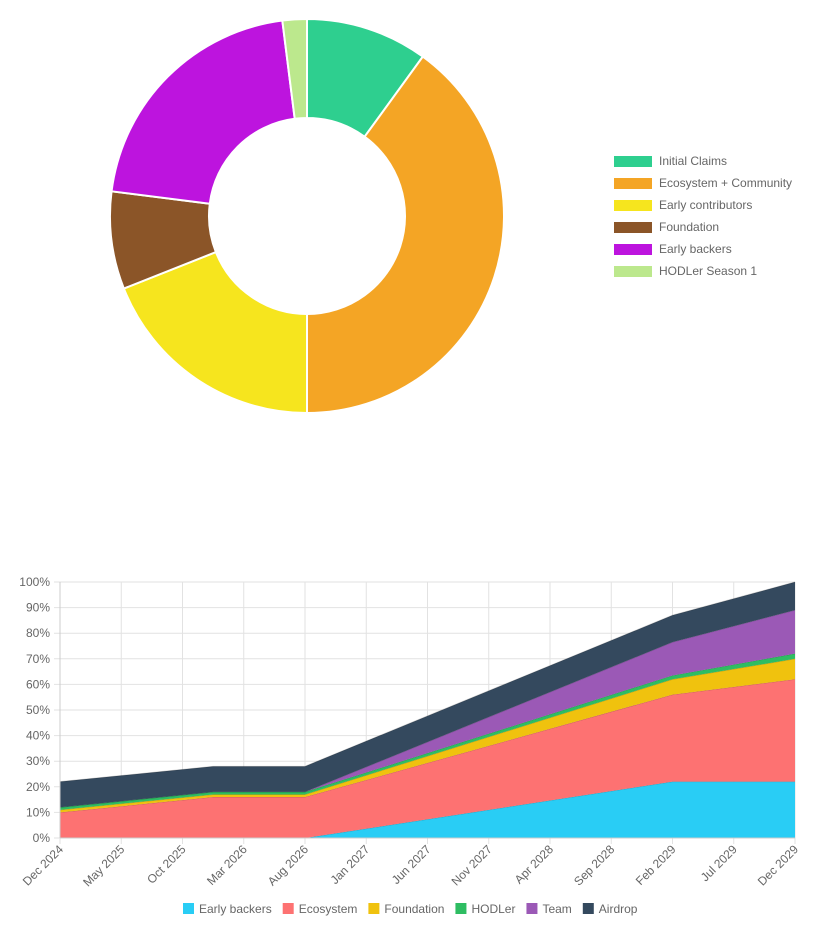 Image resolution: width=840 pixels, height=933 pixels. What do you see at coordinates (493, 909) in the screenshot?
I see `legend-label-hodler: HODLer` at bounding box center [493, 909].